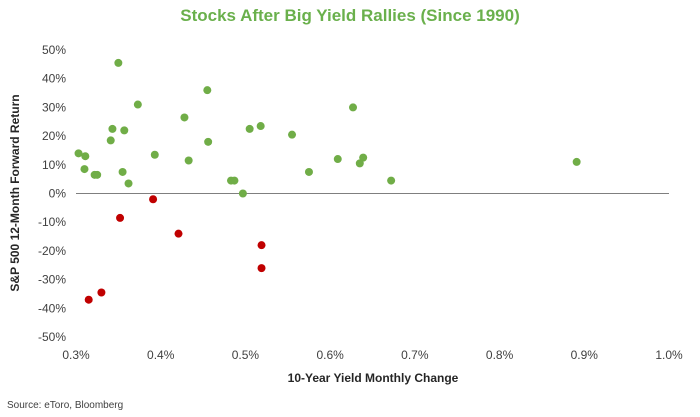 The height and width of the screenshot is (417, 700). What do you see at coordinates (54, 50) in the screenshot?
I see `y-tick-label: 50%` at bounding box center [54, 50].